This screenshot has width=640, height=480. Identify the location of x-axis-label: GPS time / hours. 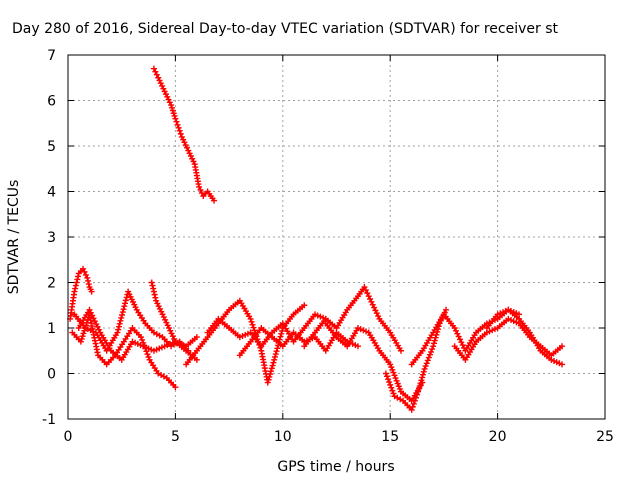
(335, 467).